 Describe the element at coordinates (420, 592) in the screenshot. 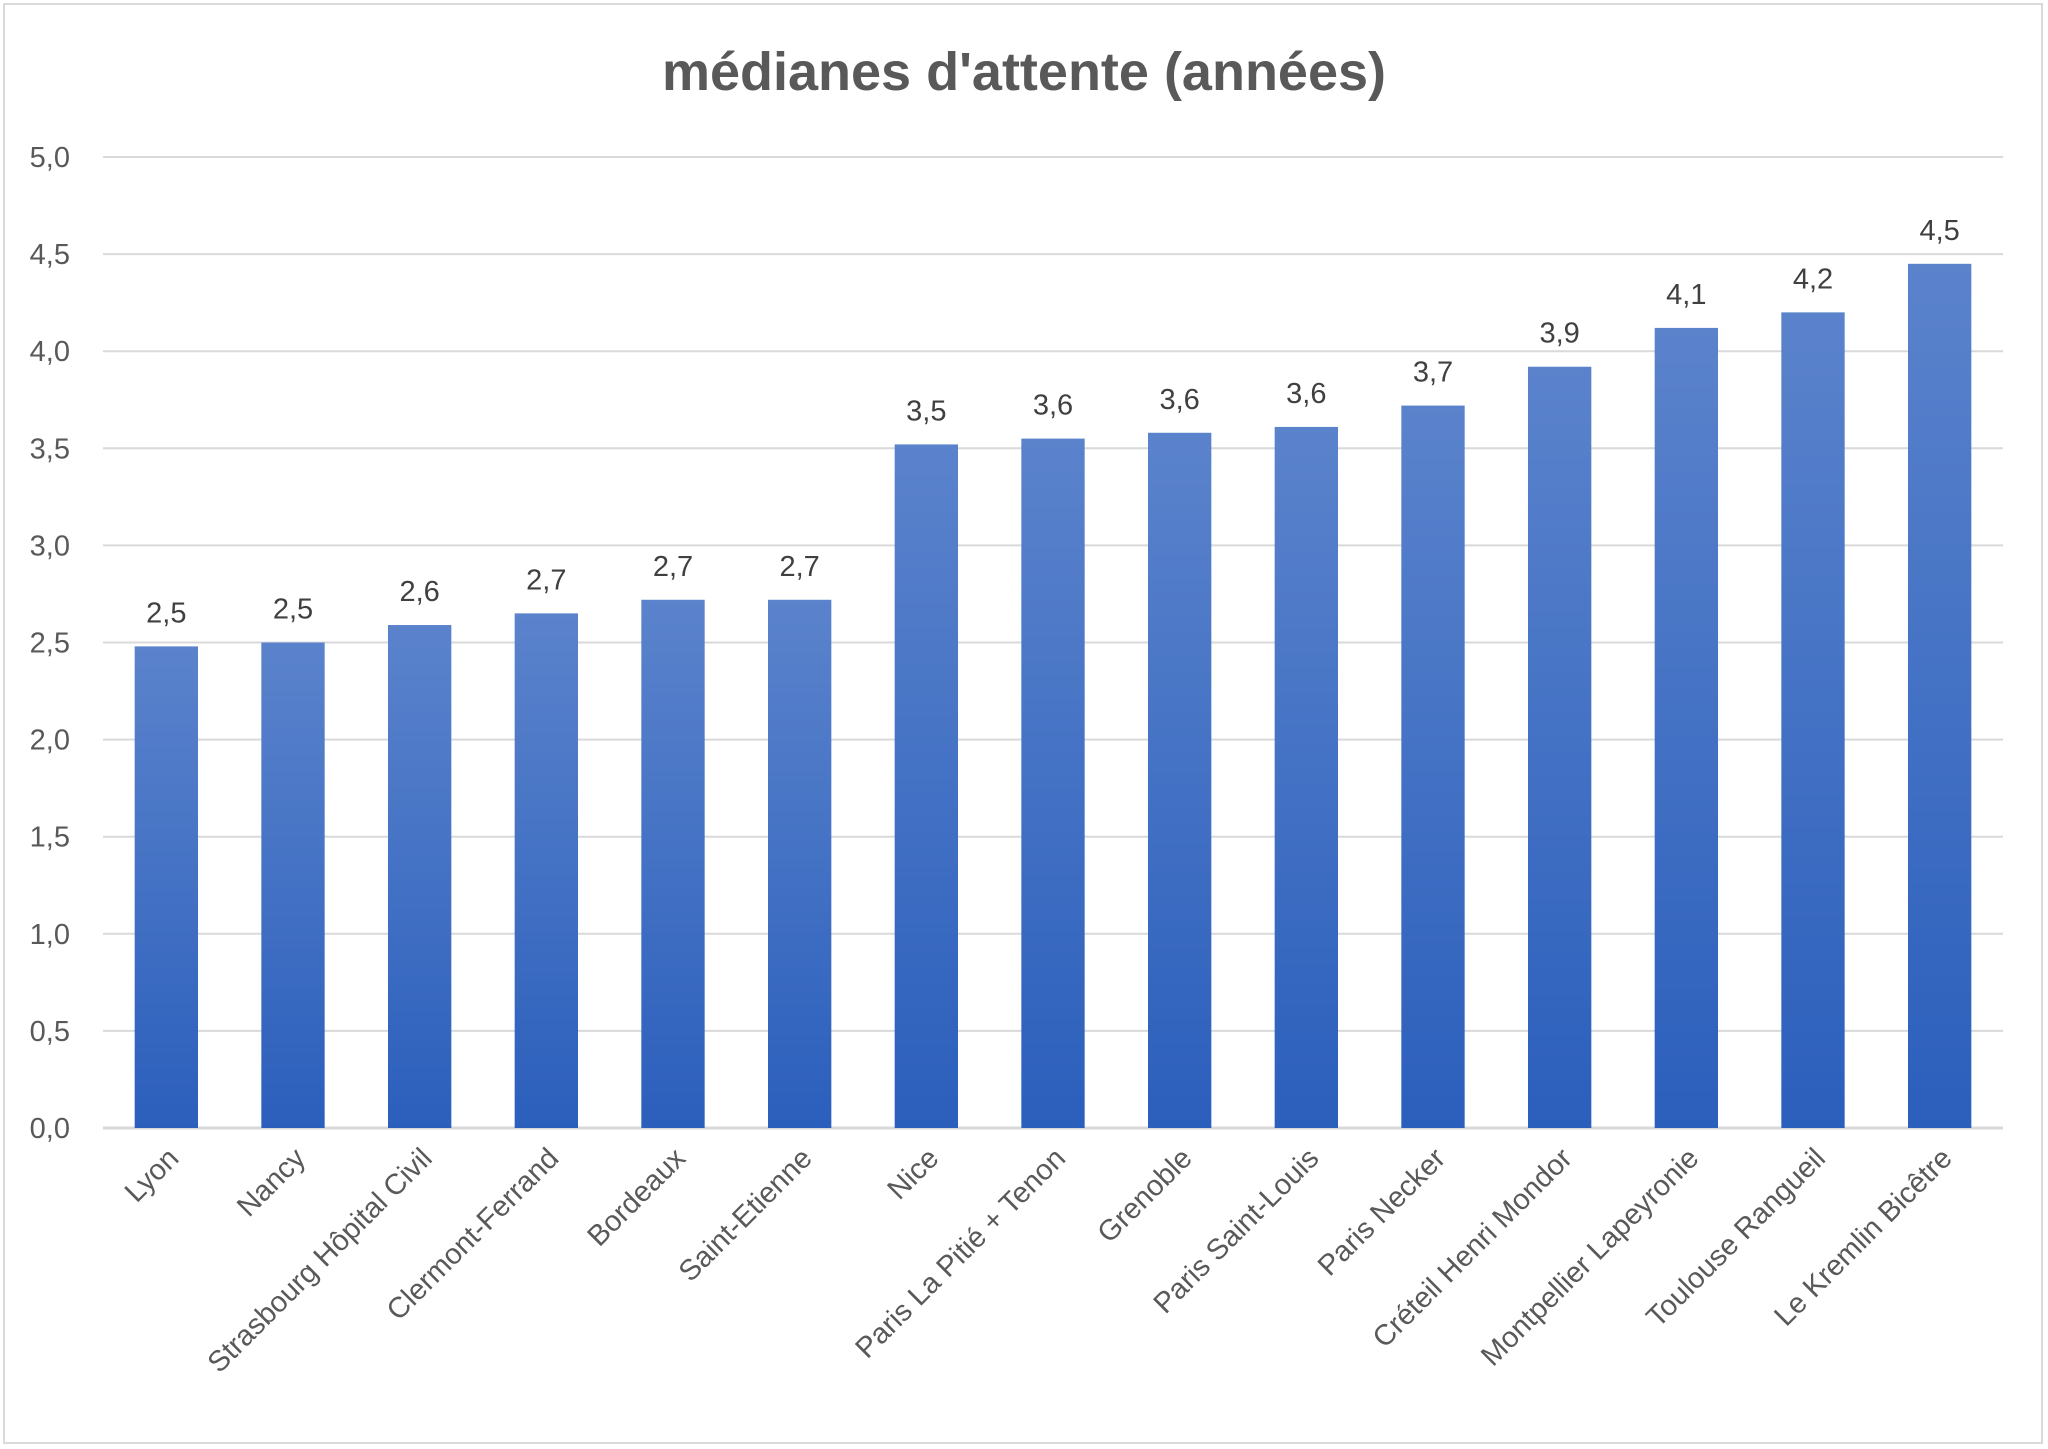

I see `data-label: 2,6` at that location.